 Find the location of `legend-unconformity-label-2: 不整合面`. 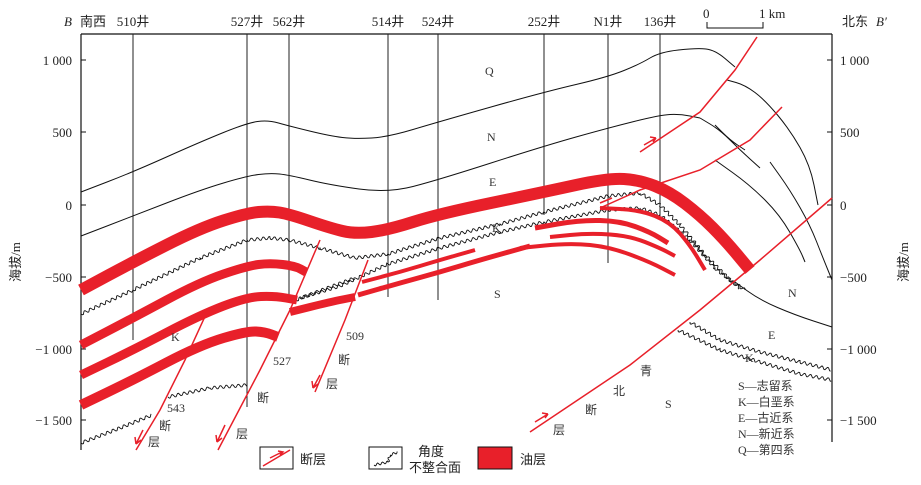

legend-unconformity-label-2: 不整合面 is located at coordinates (435, 467).